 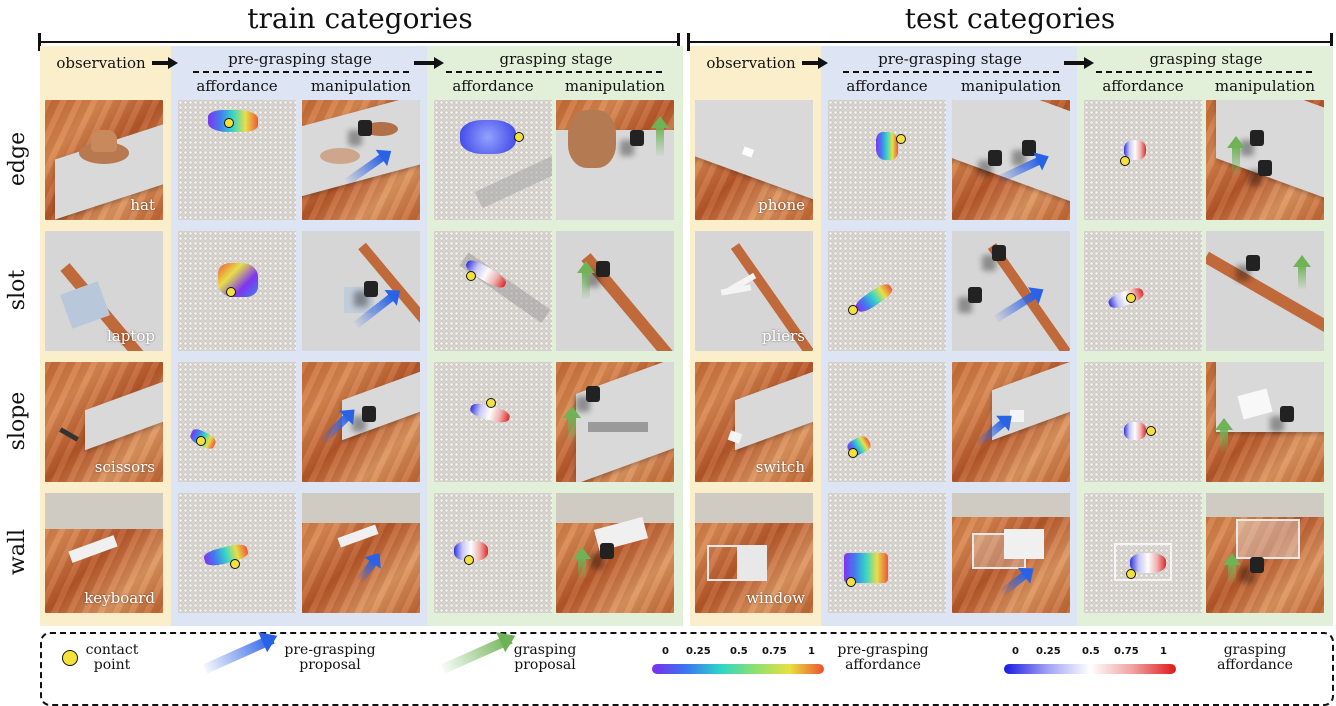 I want to click on legend-contact-line2: point, so click(x=112, y=665).